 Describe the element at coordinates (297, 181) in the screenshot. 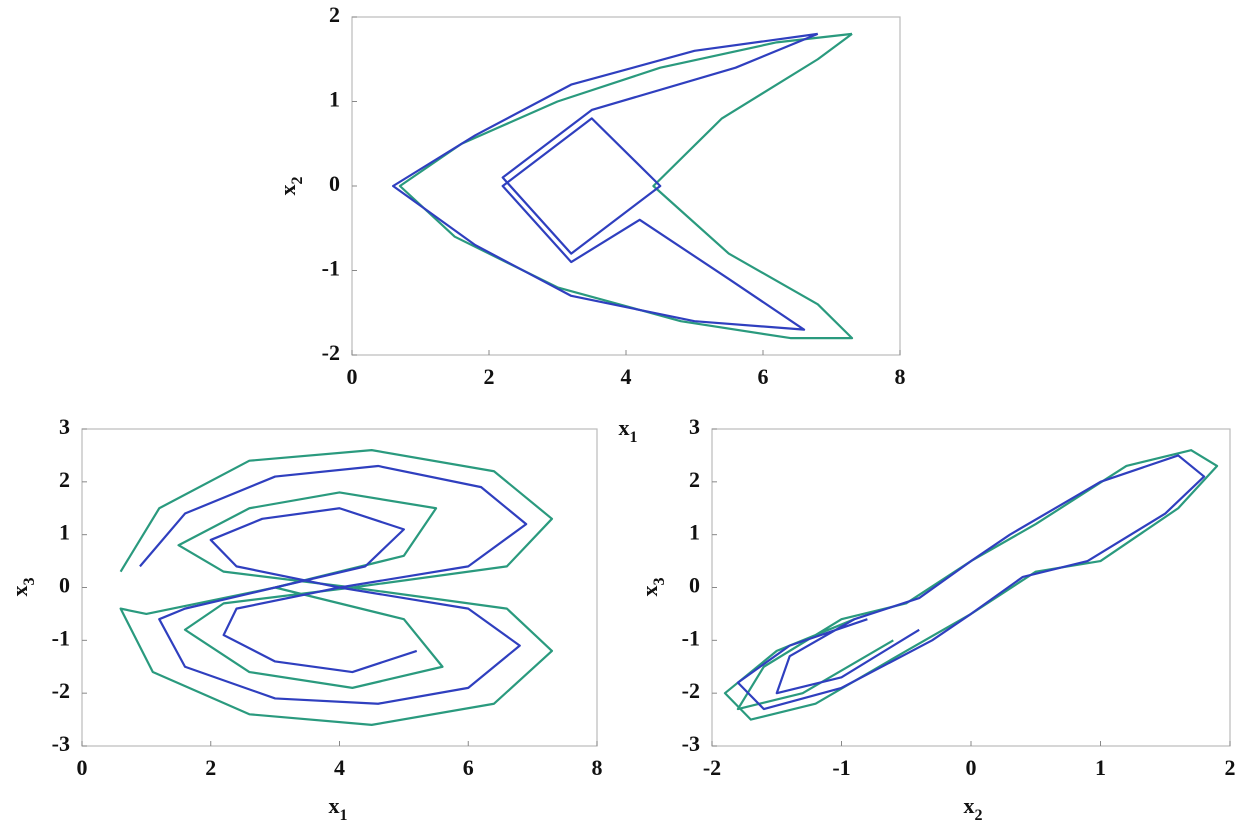

I see `ylabel-label-sub: 2` at that location.